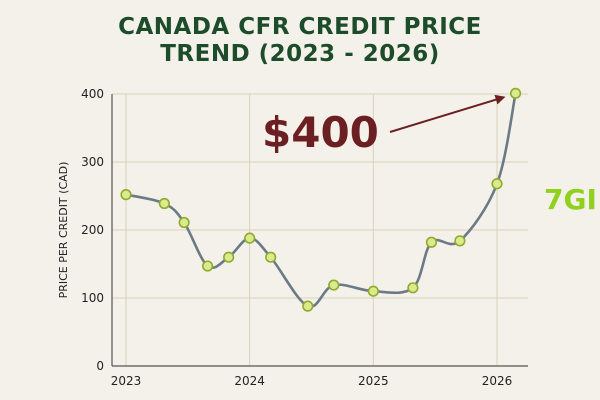  What do you see at coordinates (373, 381) in the screenshot?
I see `x-tick-label: 2025` at bounding box center [373, 381].